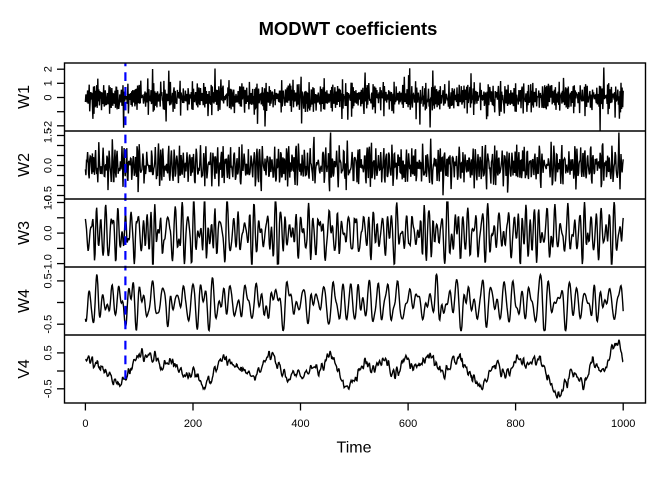 The width and height of the screenshot is (672, 485). Describe the element at coordinates (408, 424) in the screenshot. I see `svg-text: 600` at that location.